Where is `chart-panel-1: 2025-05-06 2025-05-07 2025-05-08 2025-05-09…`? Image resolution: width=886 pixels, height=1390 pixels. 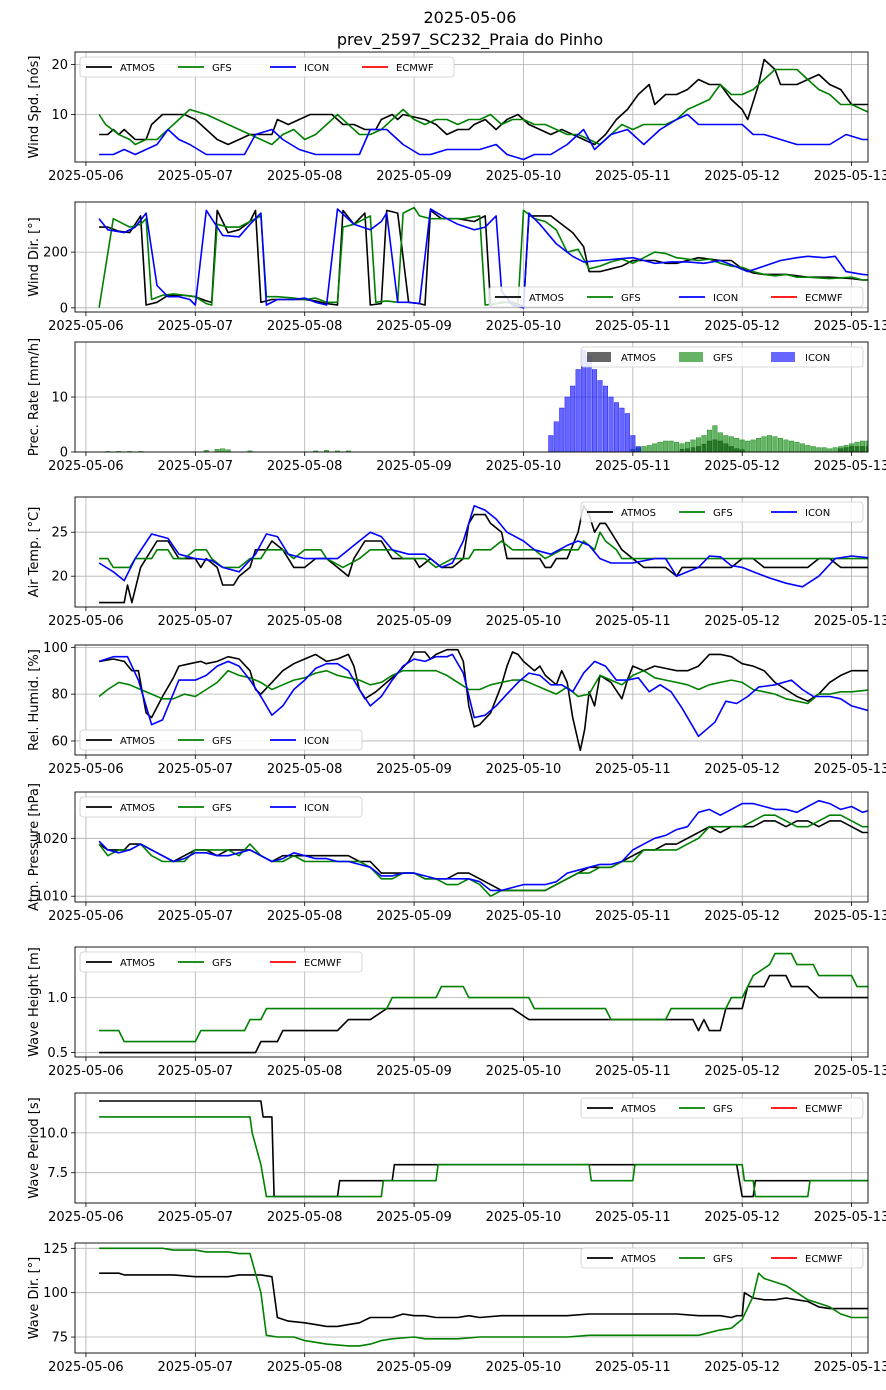 chart-panel-1: 2025-05-06 2025-05-07 2025-05-08 2025-05-09… is located at coordinates (456, 267).